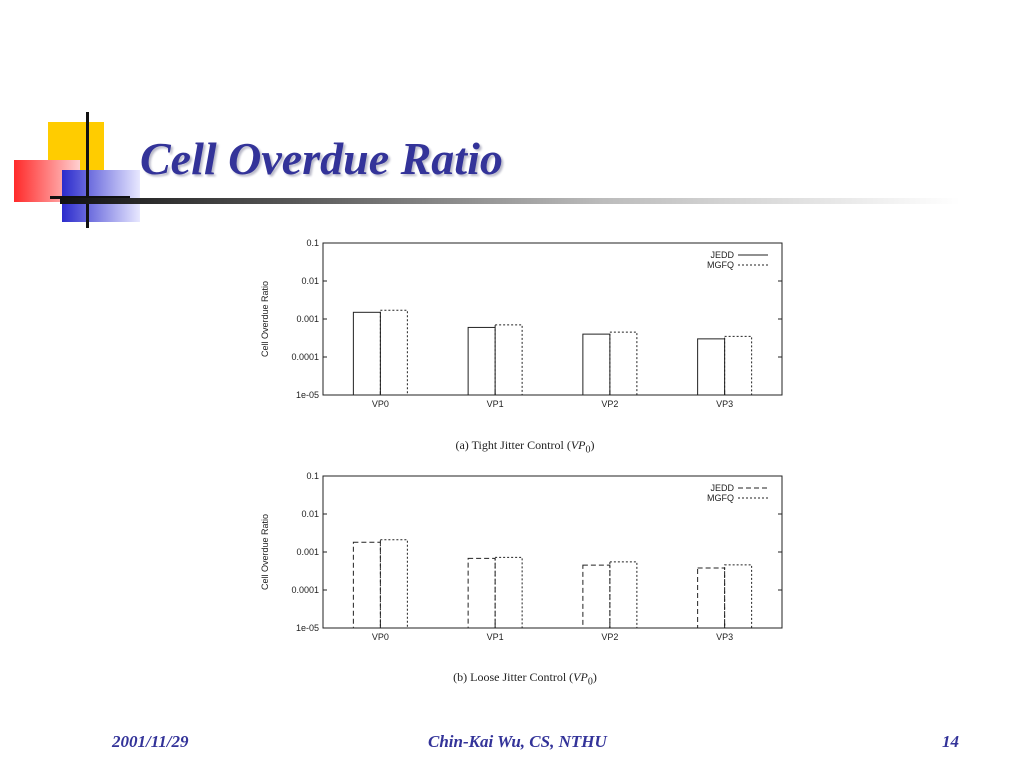 The height and width of the screenshot is (768, 1024). What do you see at coordinates (87, 170) in the screenshot?
I see `deco-vertical-line` at bounding box center [87, 170].